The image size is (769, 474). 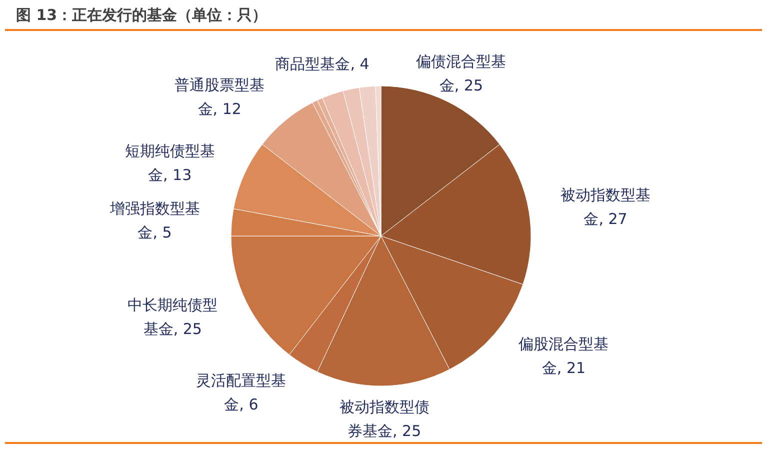 I want to click on slice-label: 中长期纯债型基金, 25, so click(x=173, y=317).